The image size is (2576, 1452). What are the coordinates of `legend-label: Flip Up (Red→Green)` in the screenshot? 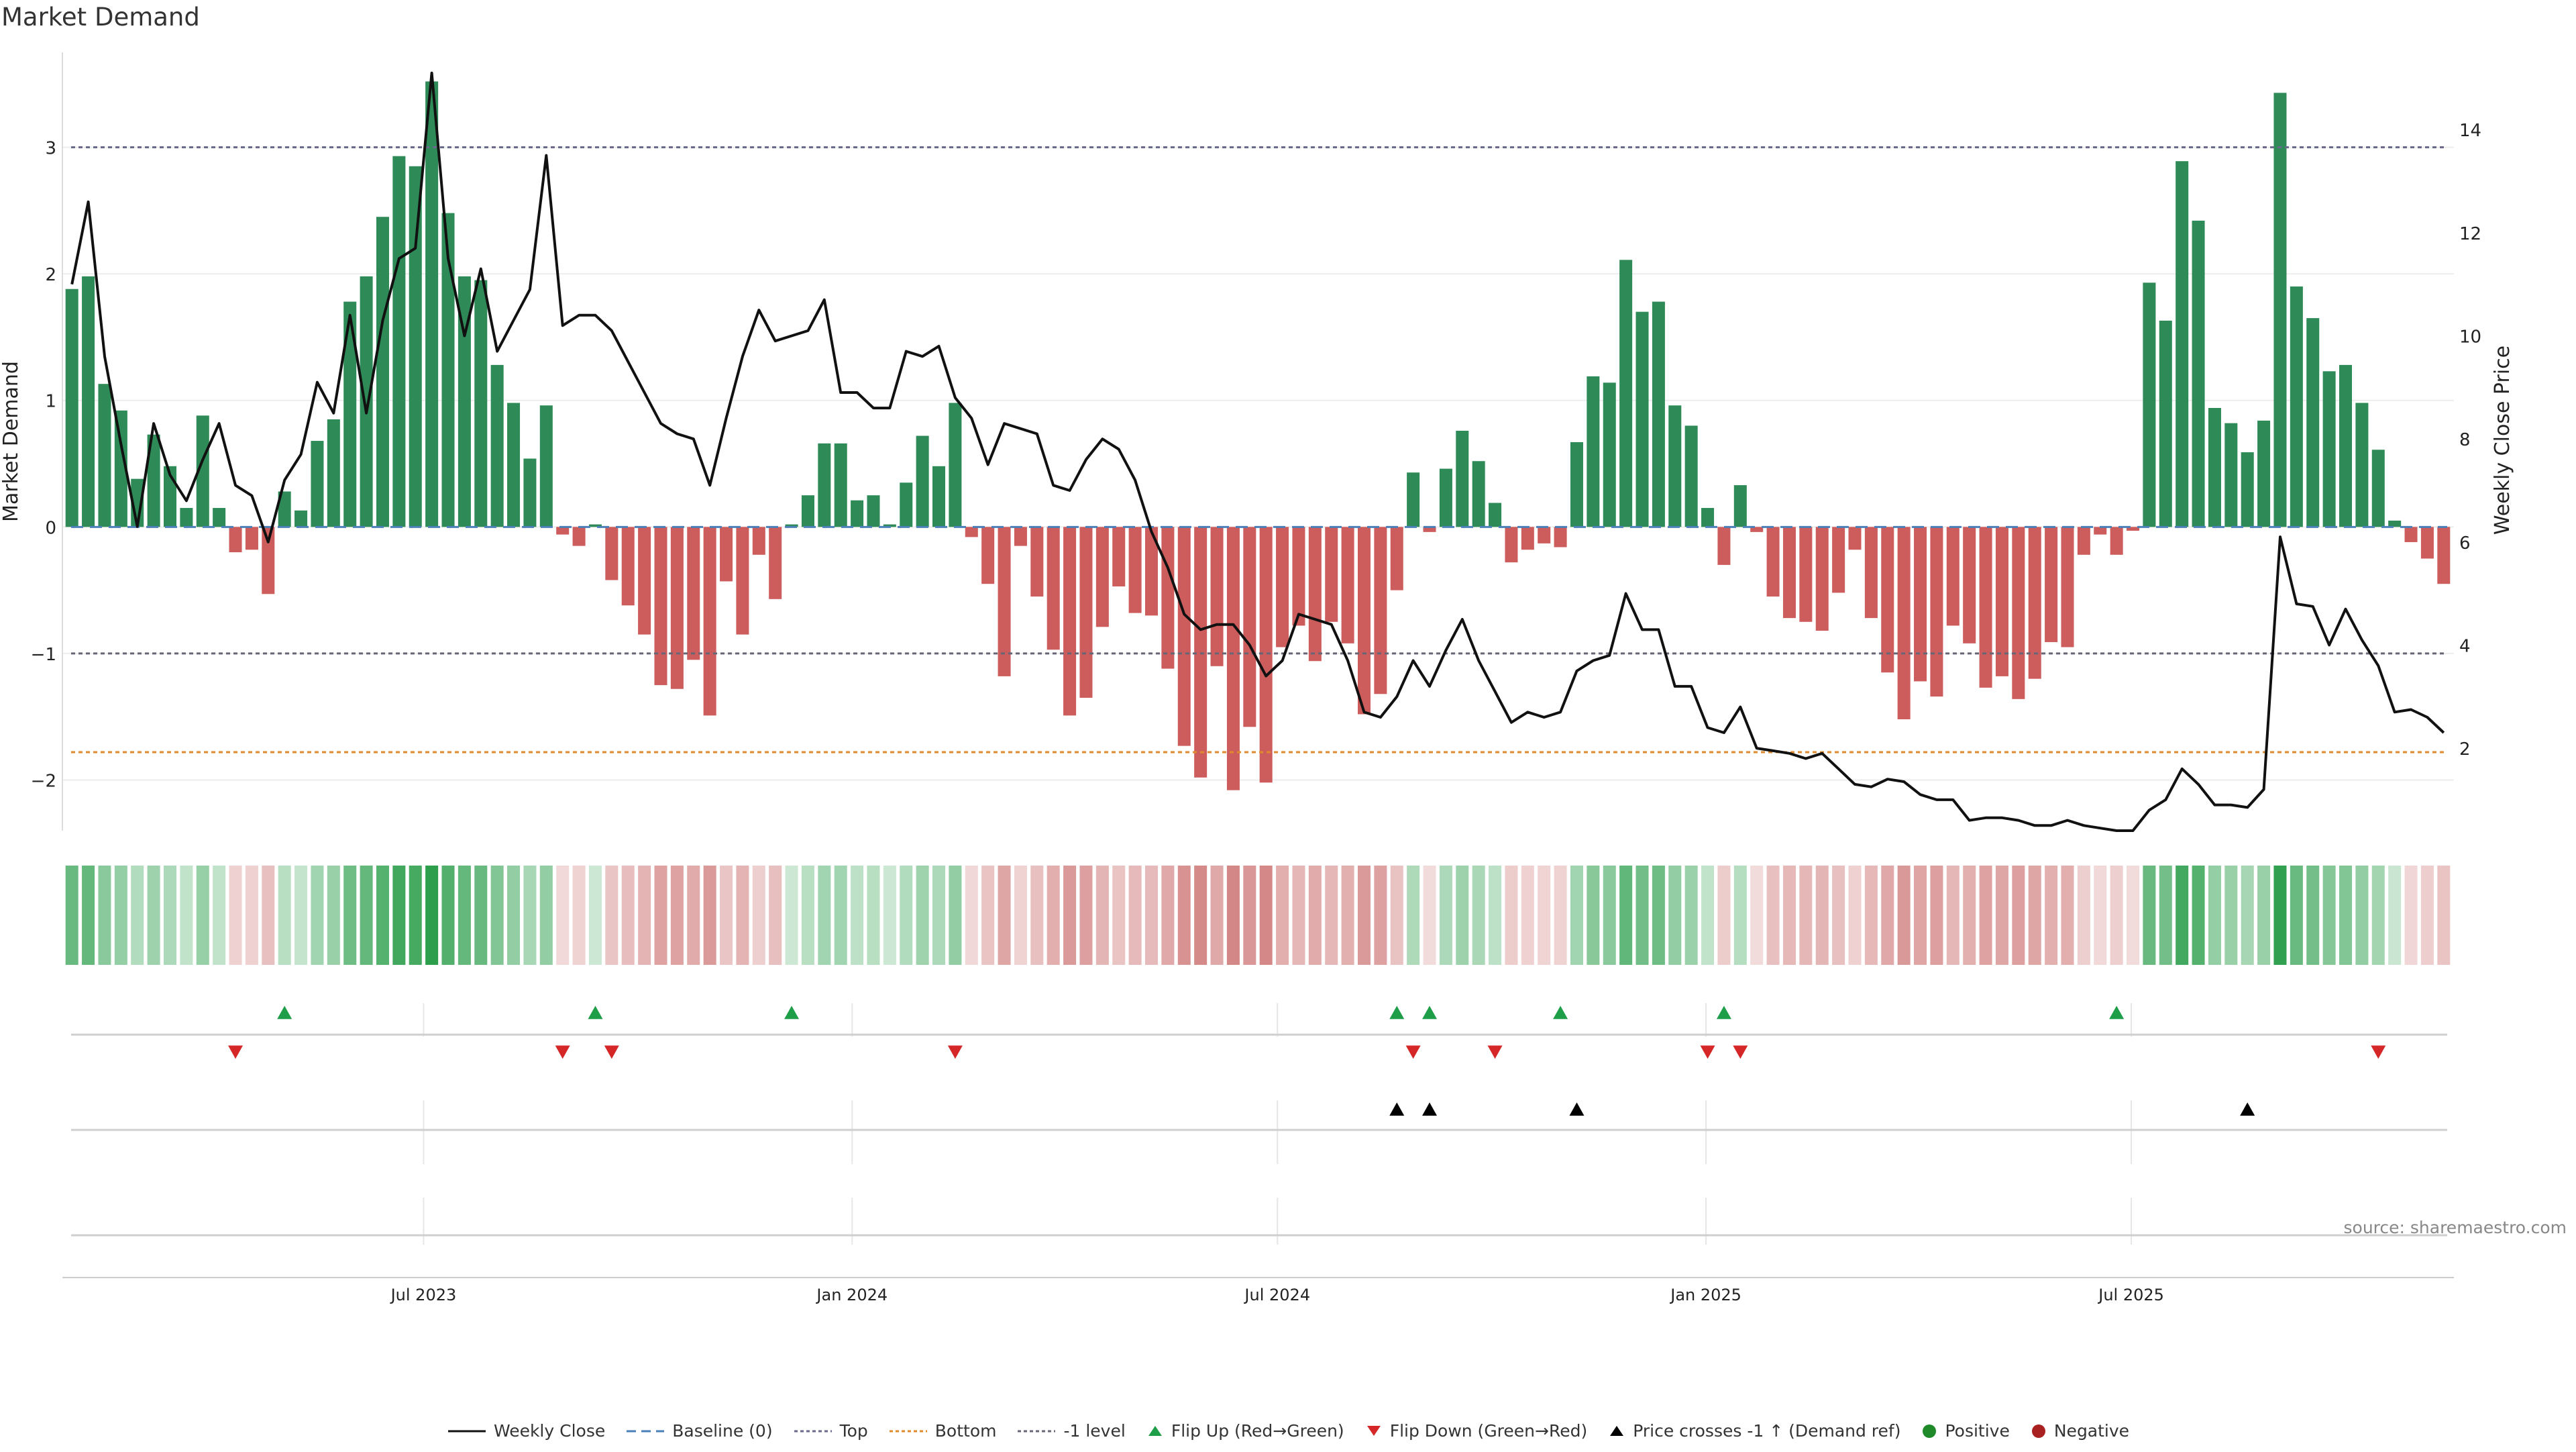 It's located at (1257, 1431).